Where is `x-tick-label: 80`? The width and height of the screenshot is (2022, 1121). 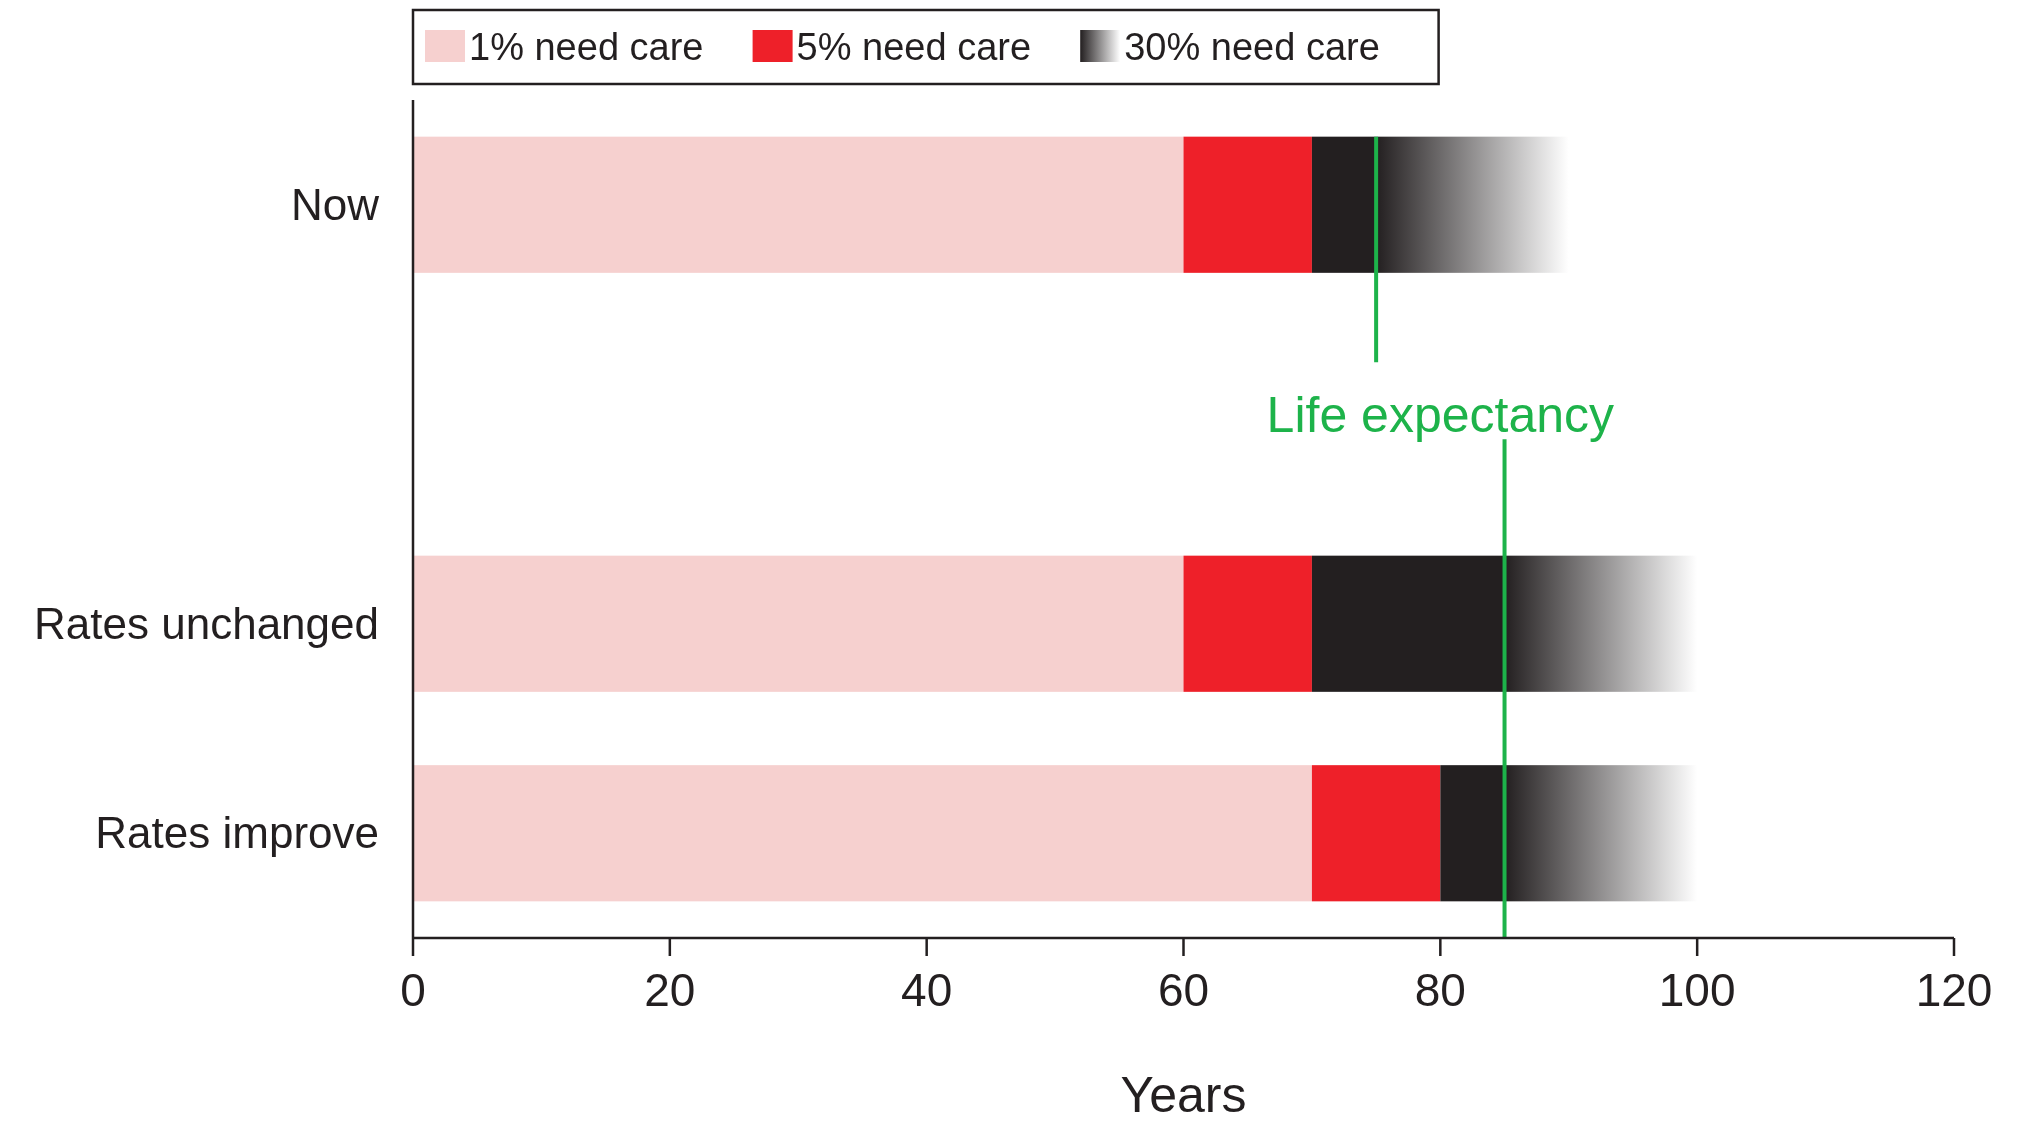
x-tick-label: 80 is located at coordinates (1440, 990).